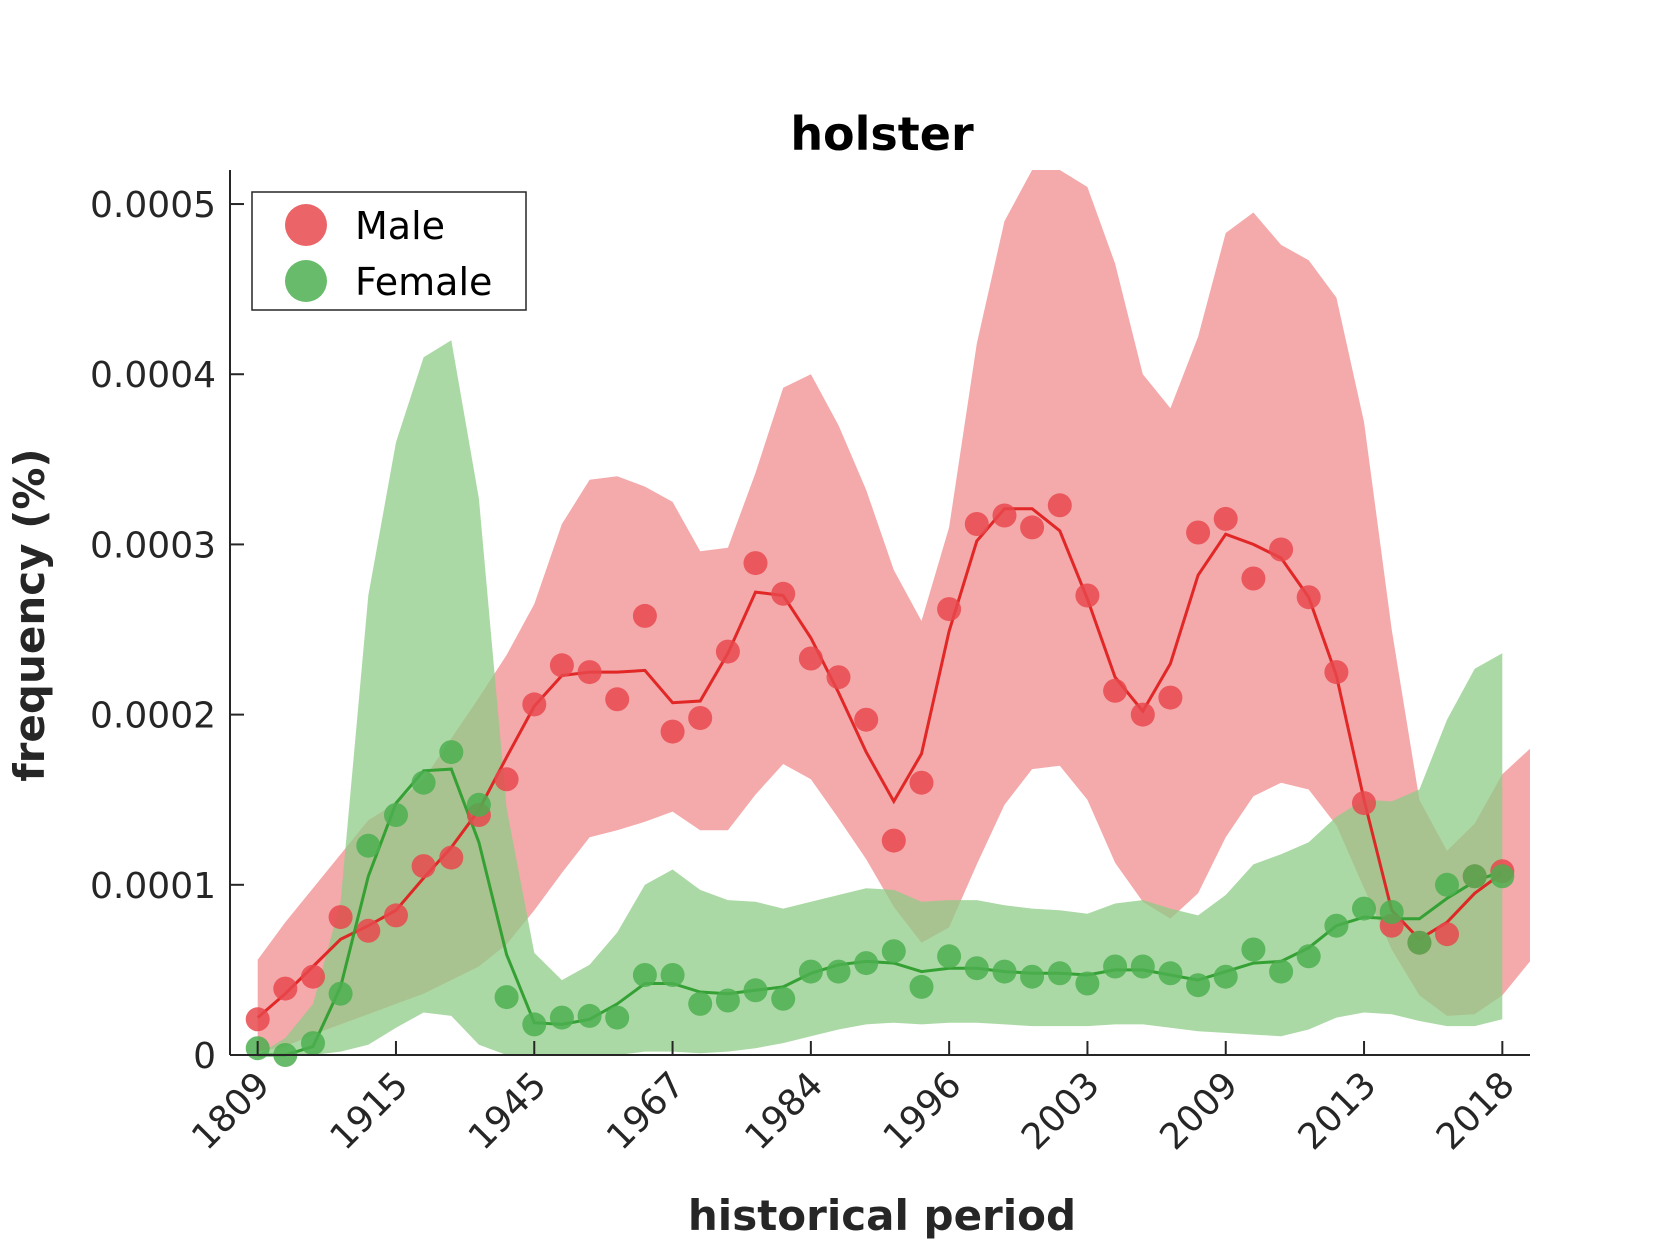 The width and height of the screenshot is (1680, 1260). I want to click on y-tick-label: 0.0003, so click(153, 545).